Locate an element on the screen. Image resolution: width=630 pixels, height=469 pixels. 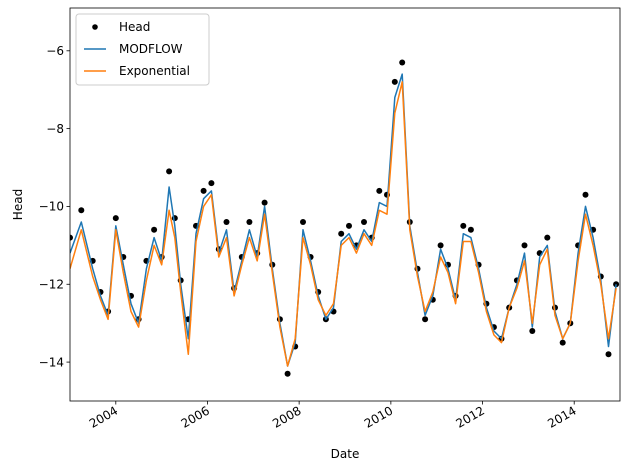
y-tick-label: −10 is located at coordinates (51, 207).